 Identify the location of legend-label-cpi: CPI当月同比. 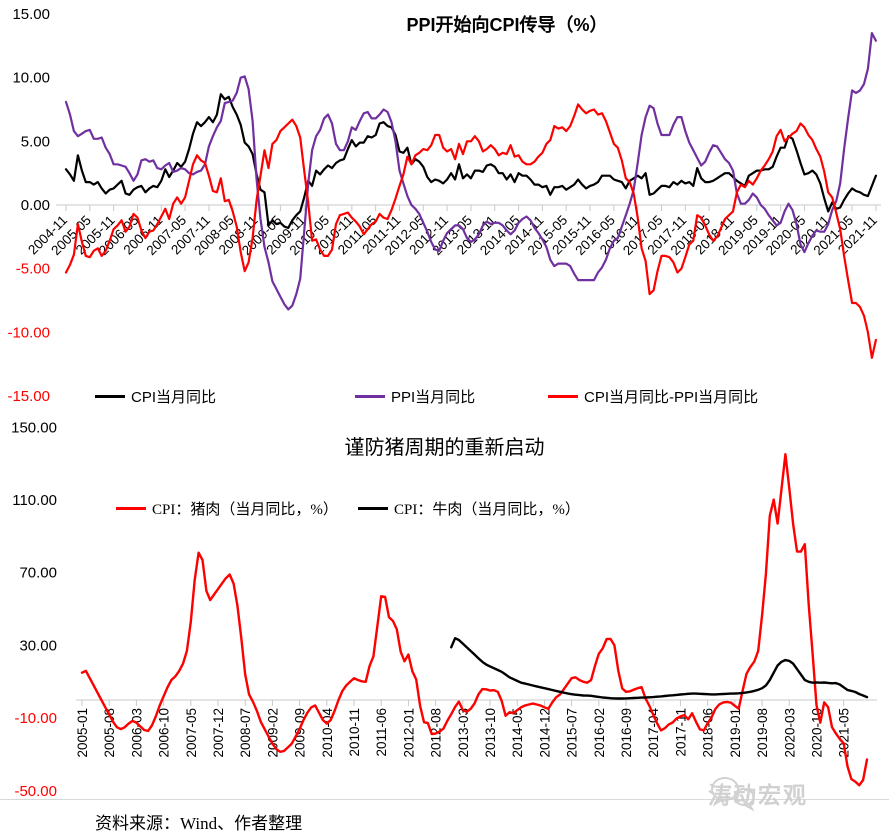
(174, 397).